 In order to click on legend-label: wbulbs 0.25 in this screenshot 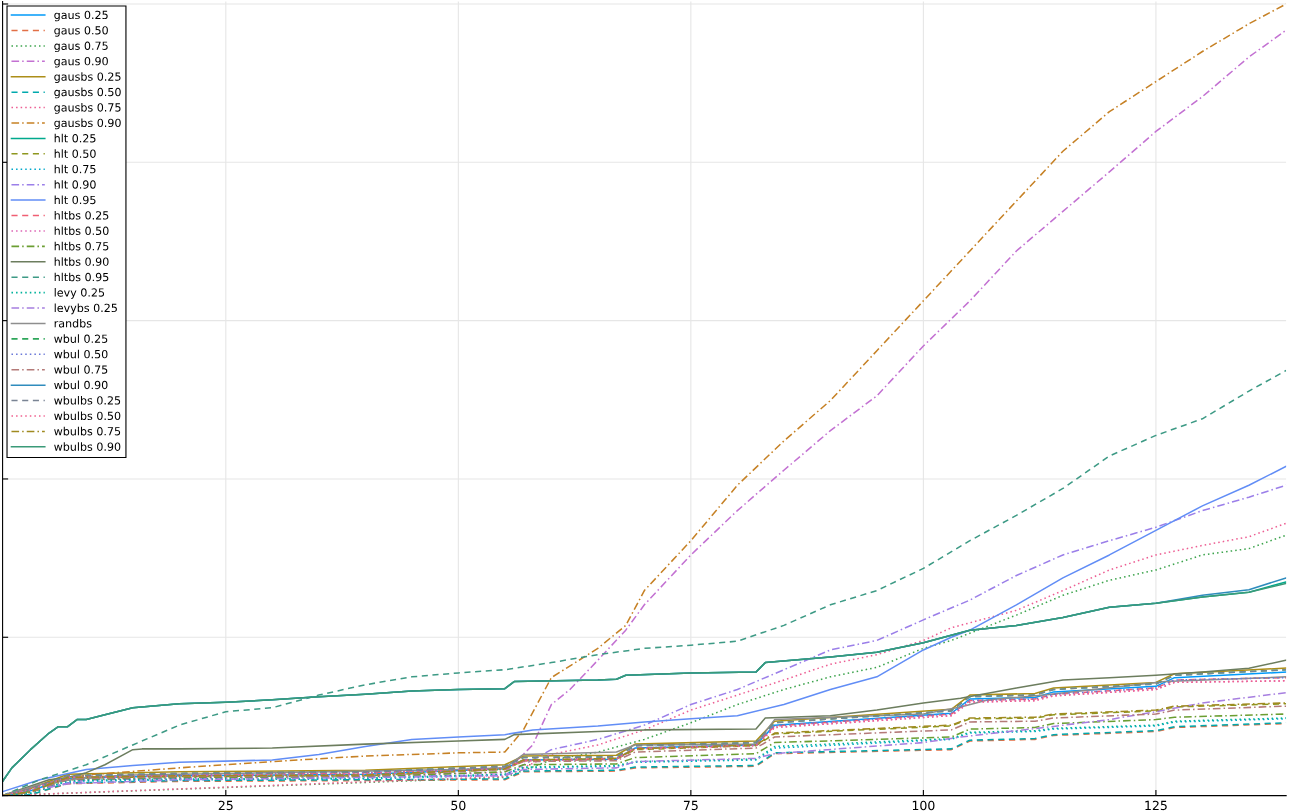, I will do `click(87, 400)`.